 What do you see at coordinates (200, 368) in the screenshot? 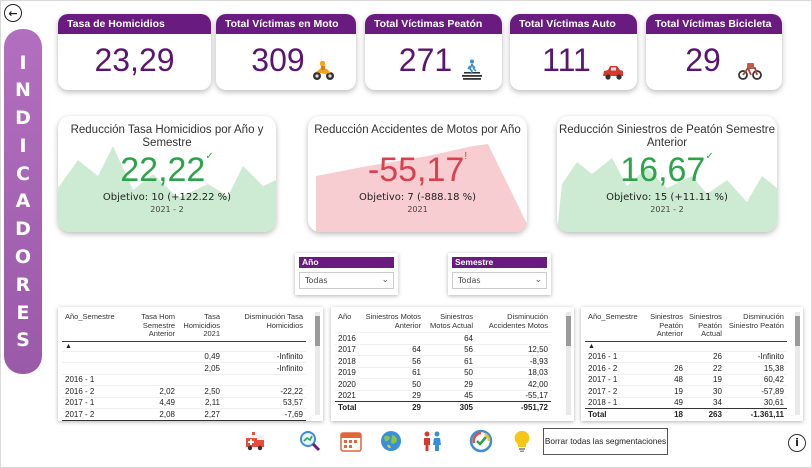
I see `table-cell: 2,05` at bounding box center [200, 368].